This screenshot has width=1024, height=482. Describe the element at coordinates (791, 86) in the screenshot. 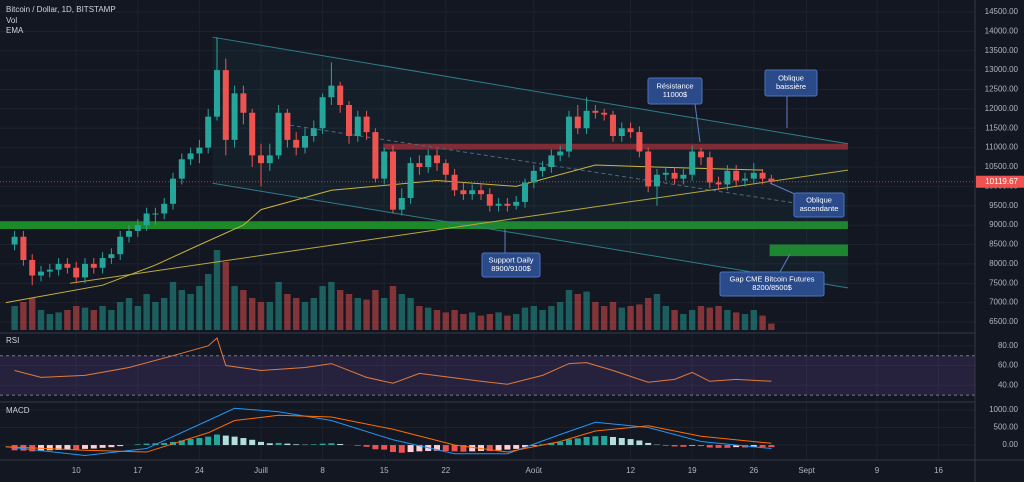

I see `callout-text: baissière` at that location.